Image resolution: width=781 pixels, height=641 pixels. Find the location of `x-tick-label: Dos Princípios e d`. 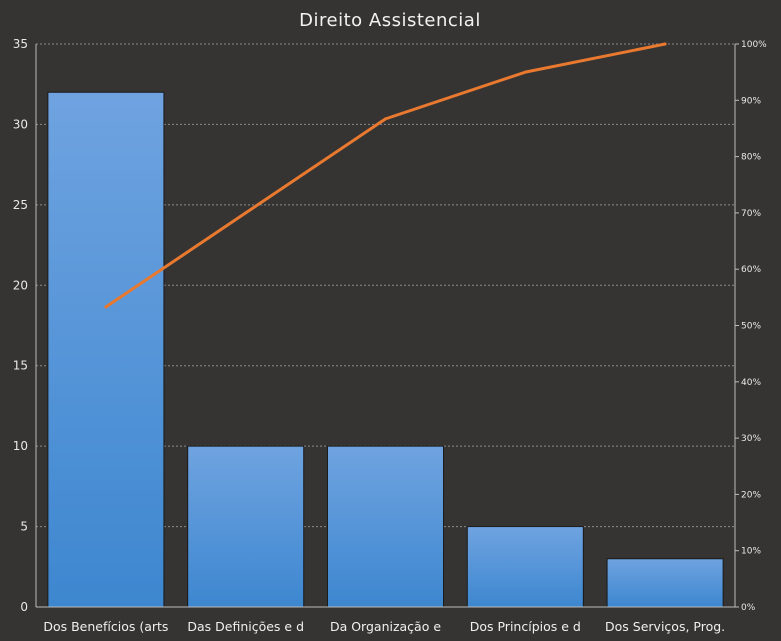

x-tick-label: Dos Princípios e d is located at coordinates (525, 626).